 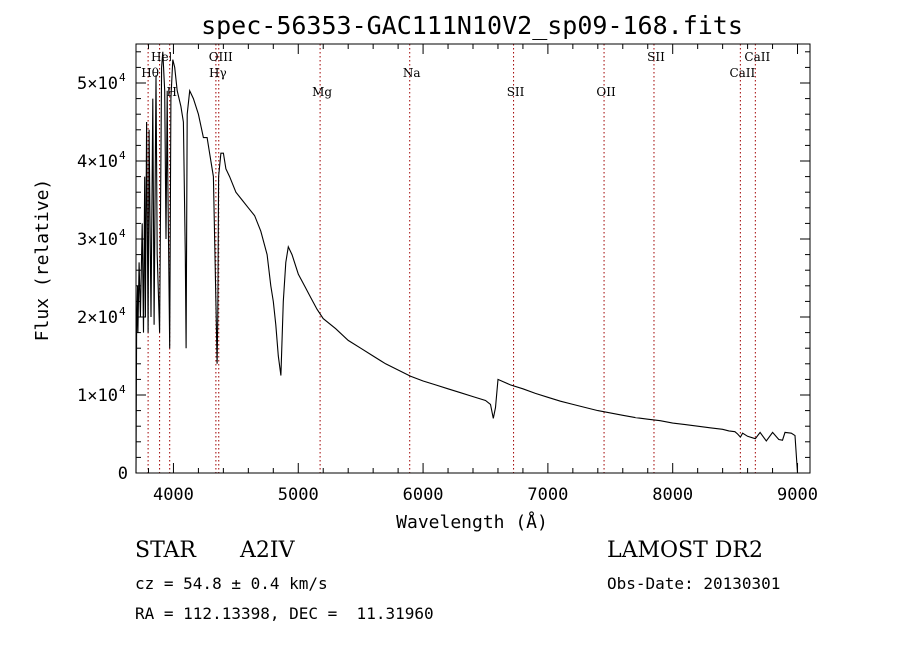 I want to click on spectral-line-label: Heǀ, so click(x=161, y=57).